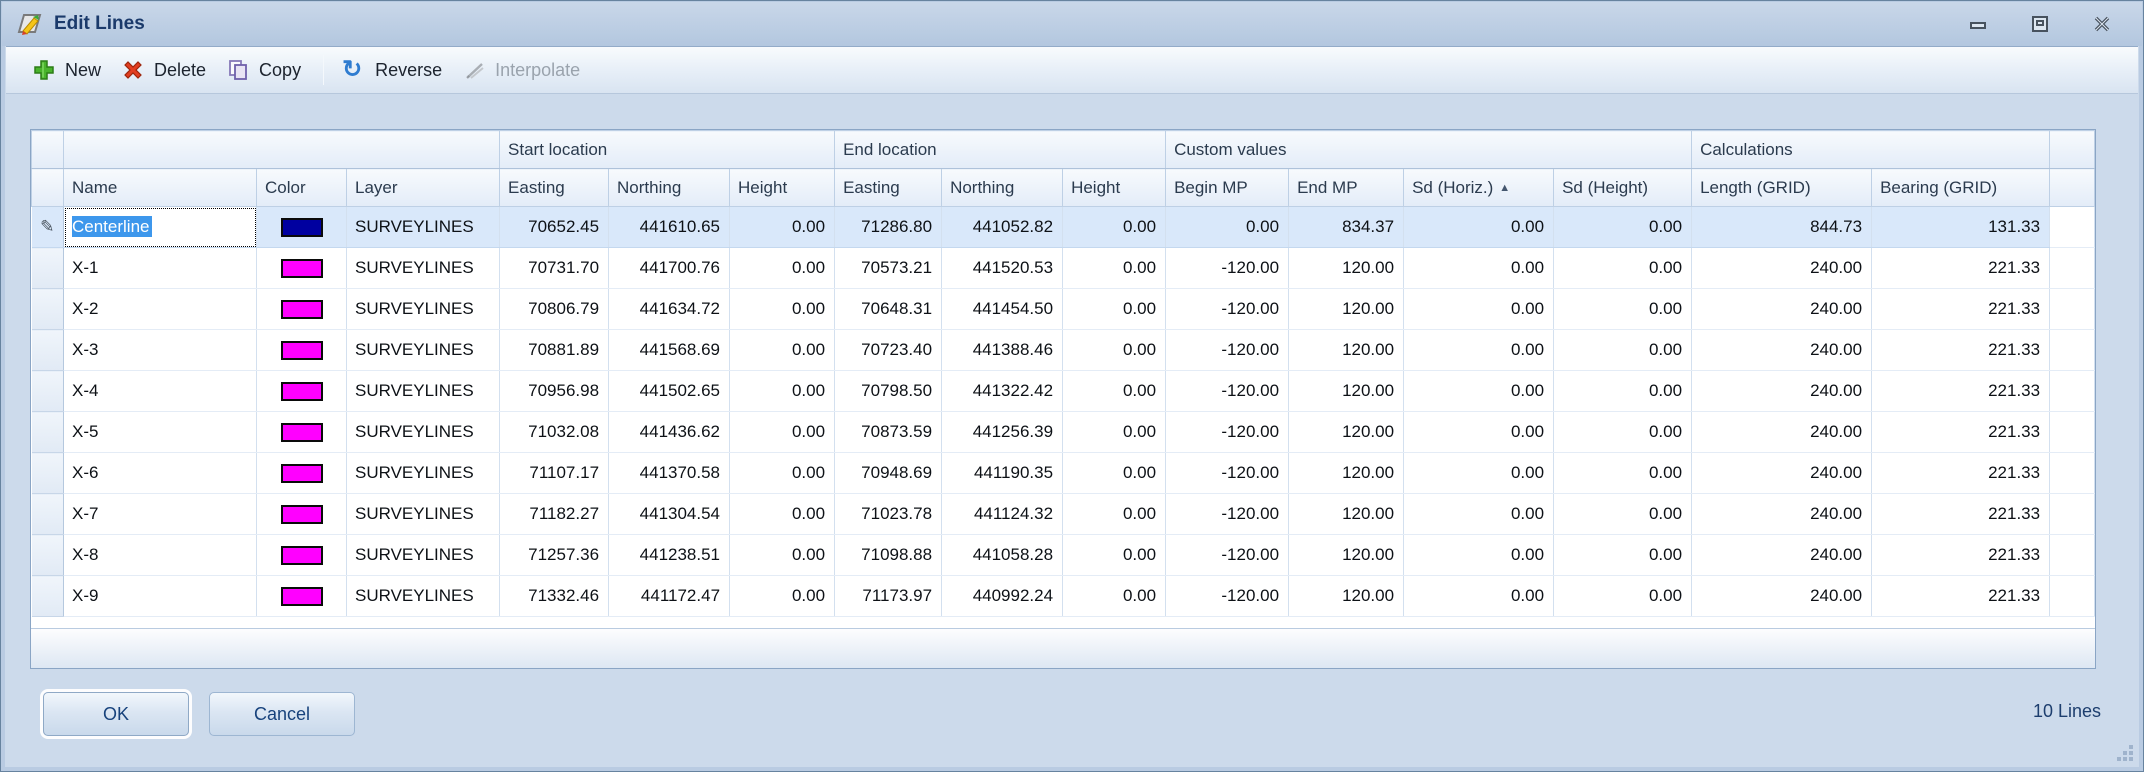 Image resolution: width=2144 pixels, height=772 pixels. I want to click on end-northing-cell: 441454.50, so click(1002, 309).